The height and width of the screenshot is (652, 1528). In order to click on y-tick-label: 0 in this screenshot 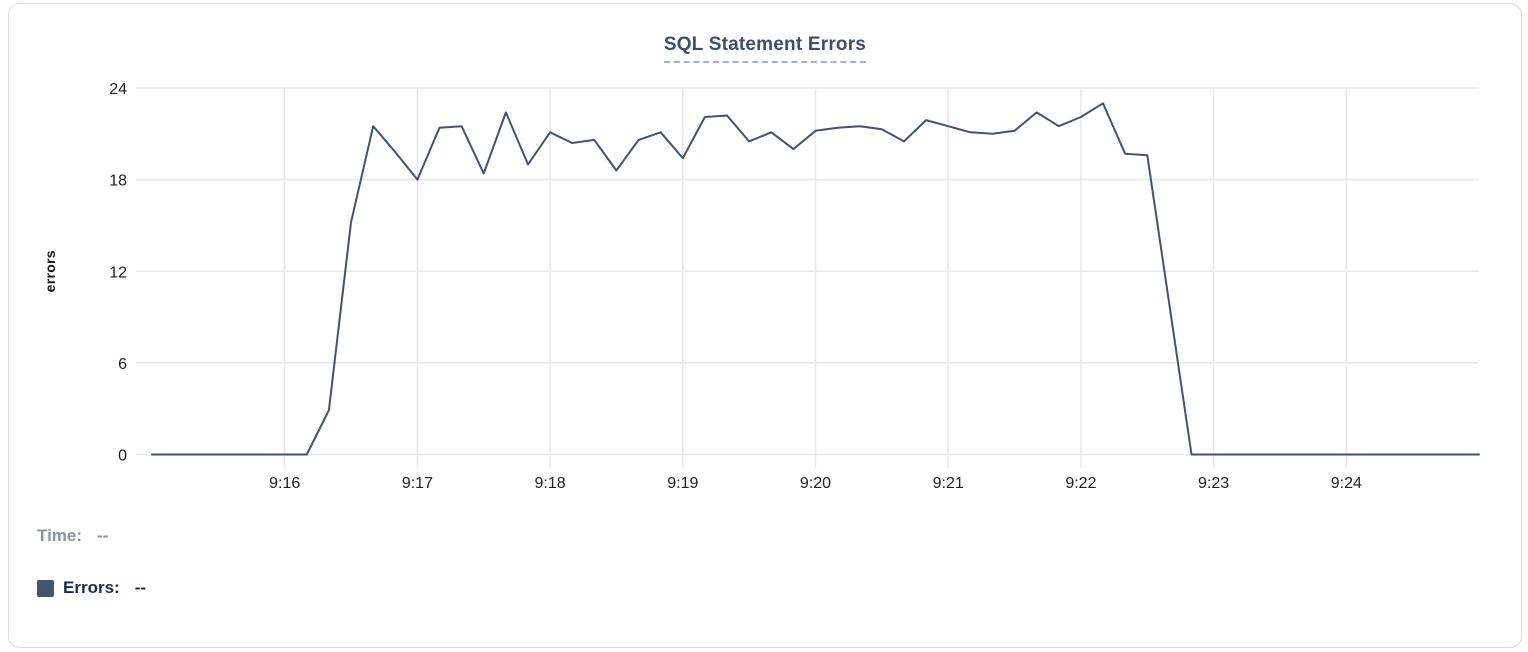, I will do `click(122, 456)`.